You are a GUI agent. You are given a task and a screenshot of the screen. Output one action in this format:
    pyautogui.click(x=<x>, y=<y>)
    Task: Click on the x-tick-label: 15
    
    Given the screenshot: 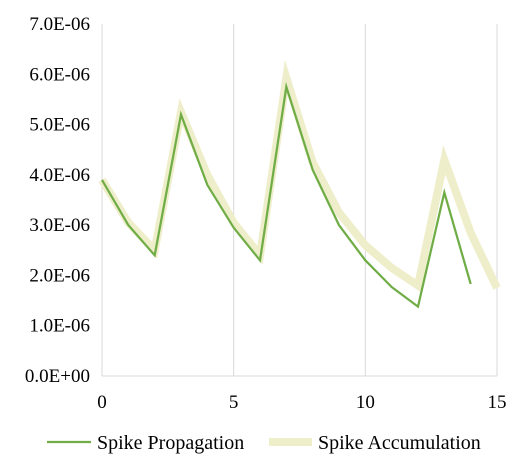 What is the action you would take?
    pyautogui.click(x=497, y=402)
    